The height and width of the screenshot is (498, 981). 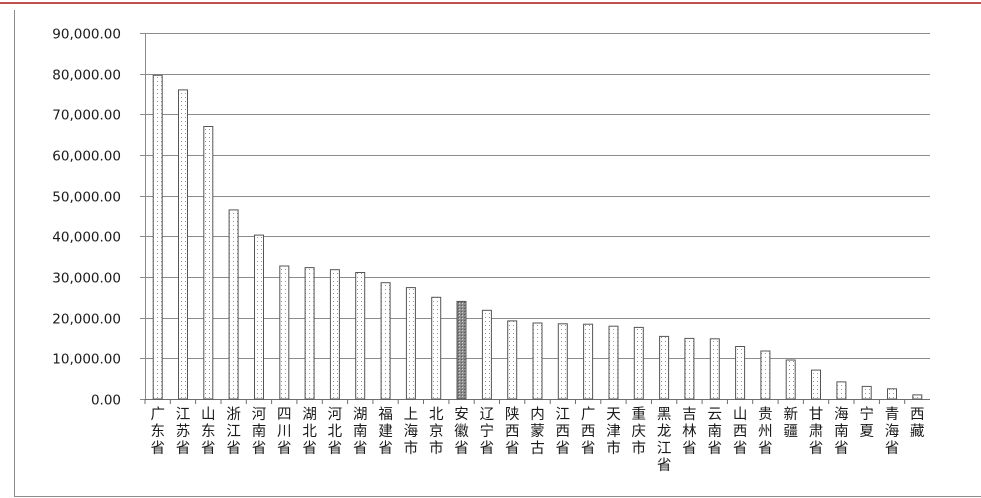 What do you see at coordinates (461, 431) in the screenshot?
I see `x-category-label: 安徽省` at bounding box center [461, 431].